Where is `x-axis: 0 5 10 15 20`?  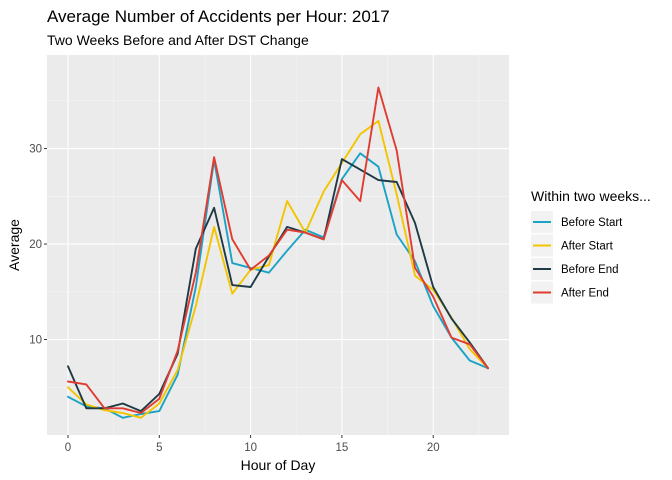
x-axis: 0 5 10 15 20 is located at coordinates (252, 444).